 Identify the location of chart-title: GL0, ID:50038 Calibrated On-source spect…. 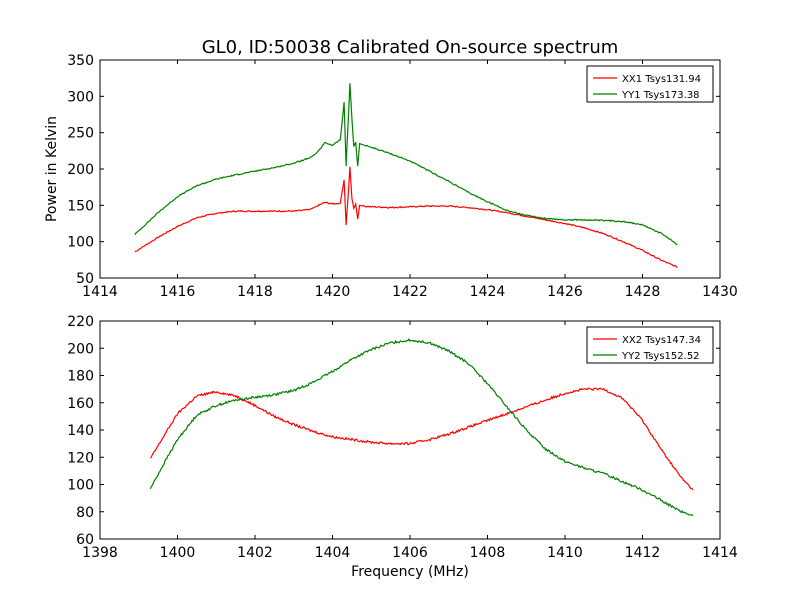
(410, 47).